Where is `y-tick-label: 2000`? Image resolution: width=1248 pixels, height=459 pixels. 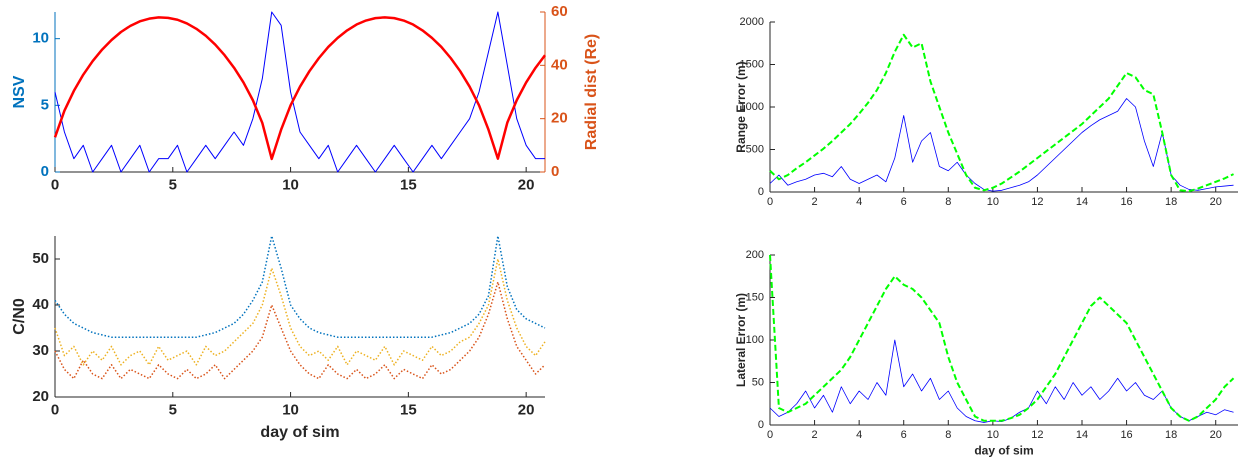 y-tick-label: 2000 is located at coordinates (752, 22).